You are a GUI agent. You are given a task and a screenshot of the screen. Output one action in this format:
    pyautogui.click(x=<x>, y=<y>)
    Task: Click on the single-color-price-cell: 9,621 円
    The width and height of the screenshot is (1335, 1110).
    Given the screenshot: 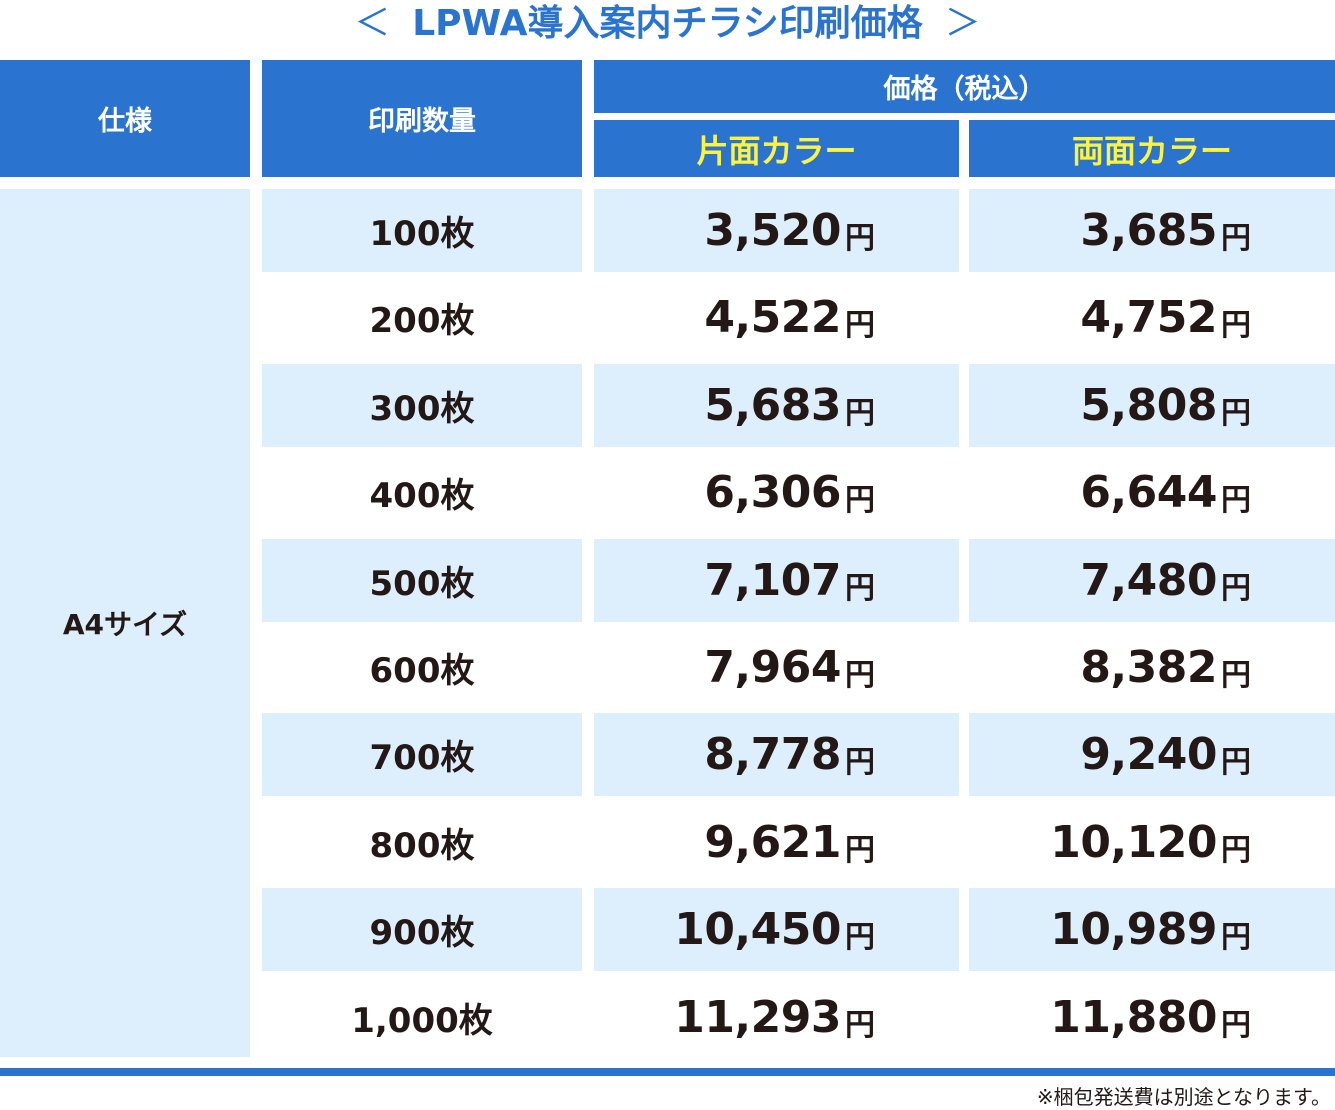 What is the action you would take?
    pyautogui.click(x=776, y=842)
    